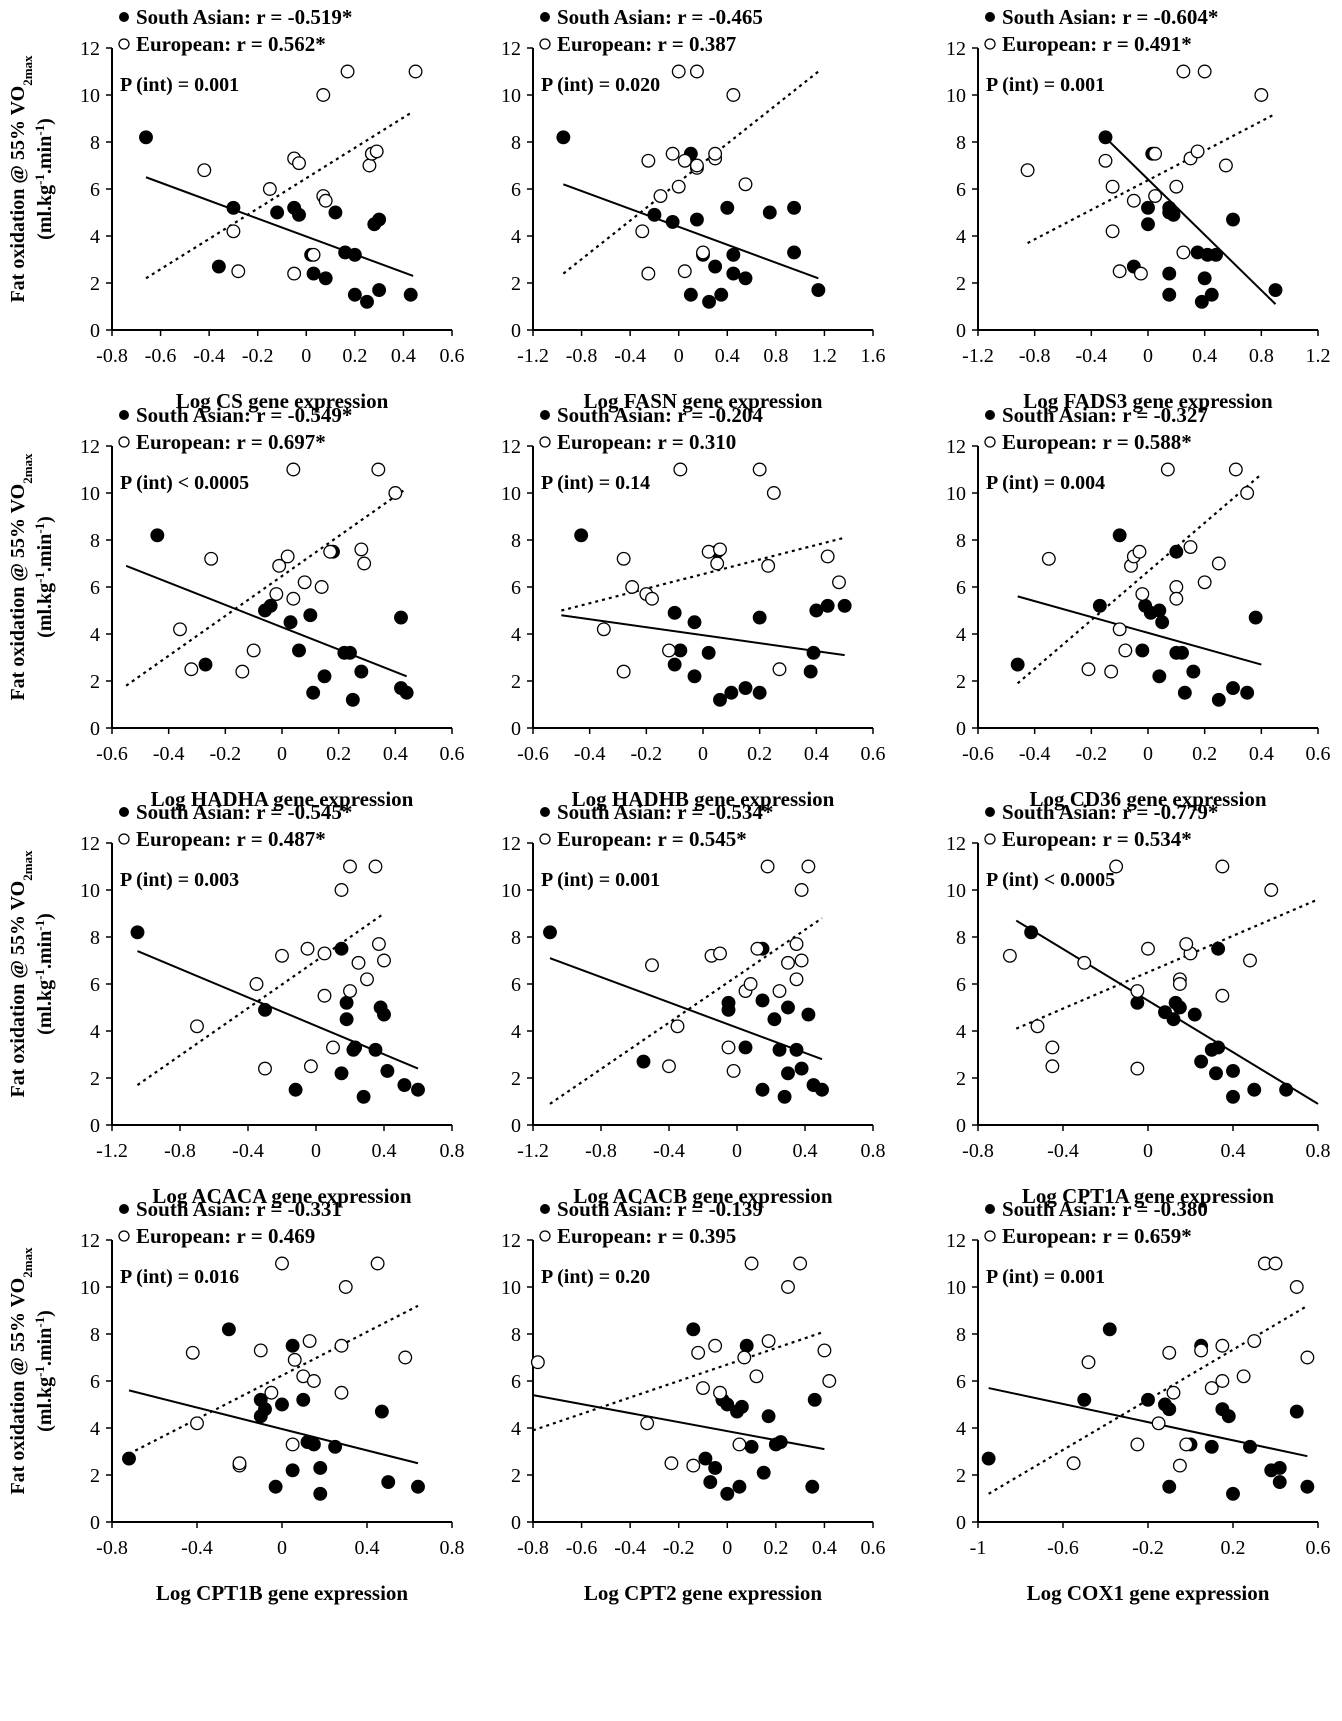 This screenshot has height=1721, width=1342. Describe the element at coordinates (691, 231) in the screenshot. I see `fit-line-south-asian` at that location.